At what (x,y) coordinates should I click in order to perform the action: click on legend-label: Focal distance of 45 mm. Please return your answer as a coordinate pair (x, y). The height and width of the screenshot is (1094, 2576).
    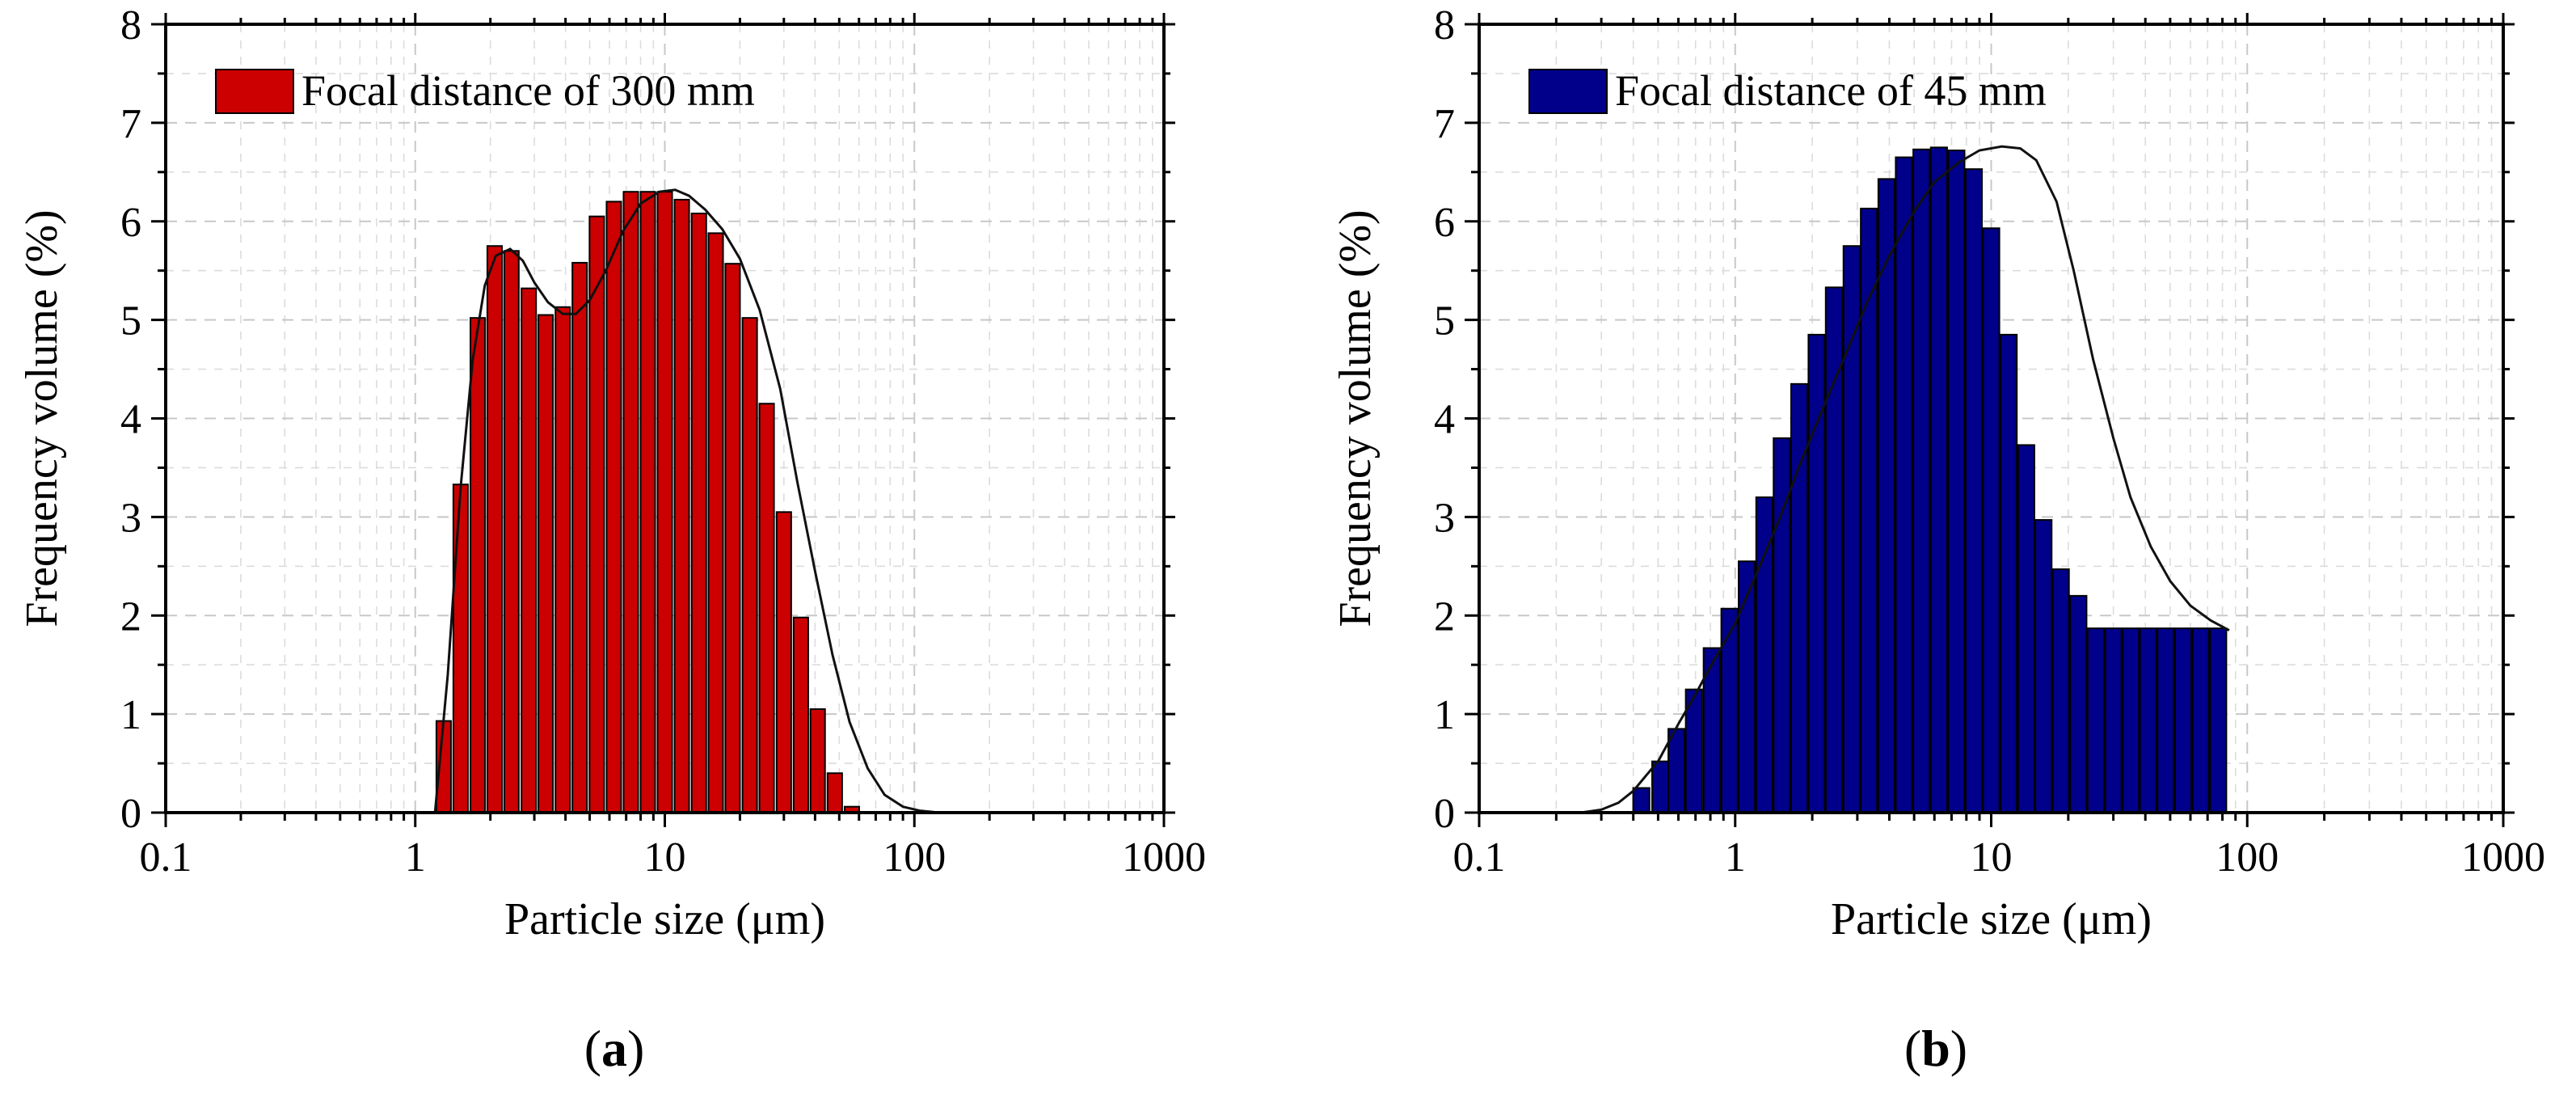
    Looking at the image, I should click on (1831, 90).